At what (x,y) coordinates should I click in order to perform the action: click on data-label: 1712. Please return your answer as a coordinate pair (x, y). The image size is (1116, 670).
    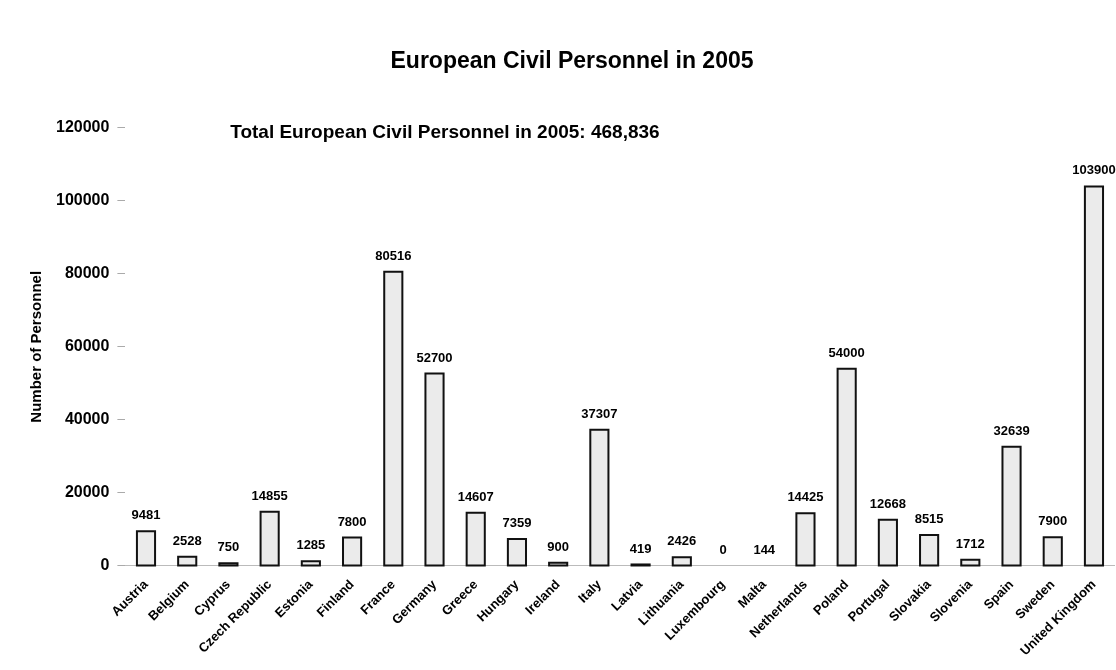
    Looking at the image, I should click on (970, 543).